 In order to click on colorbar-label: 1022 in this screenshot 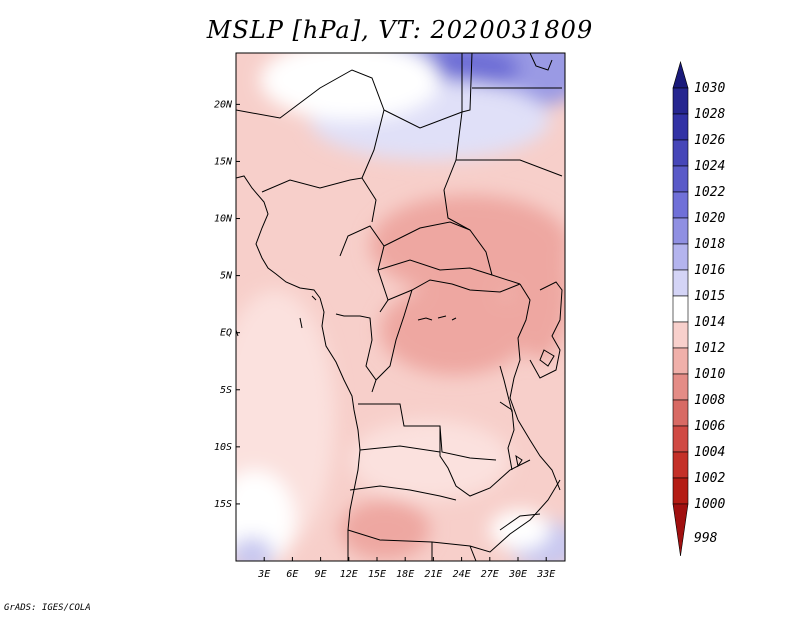, I will do `click(709, 192)`.